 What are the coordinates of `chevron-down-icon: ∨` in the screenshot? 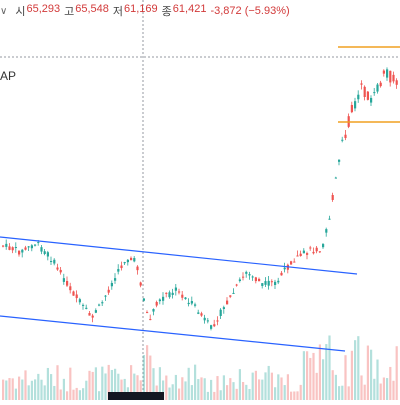 It's located at (4, 11).